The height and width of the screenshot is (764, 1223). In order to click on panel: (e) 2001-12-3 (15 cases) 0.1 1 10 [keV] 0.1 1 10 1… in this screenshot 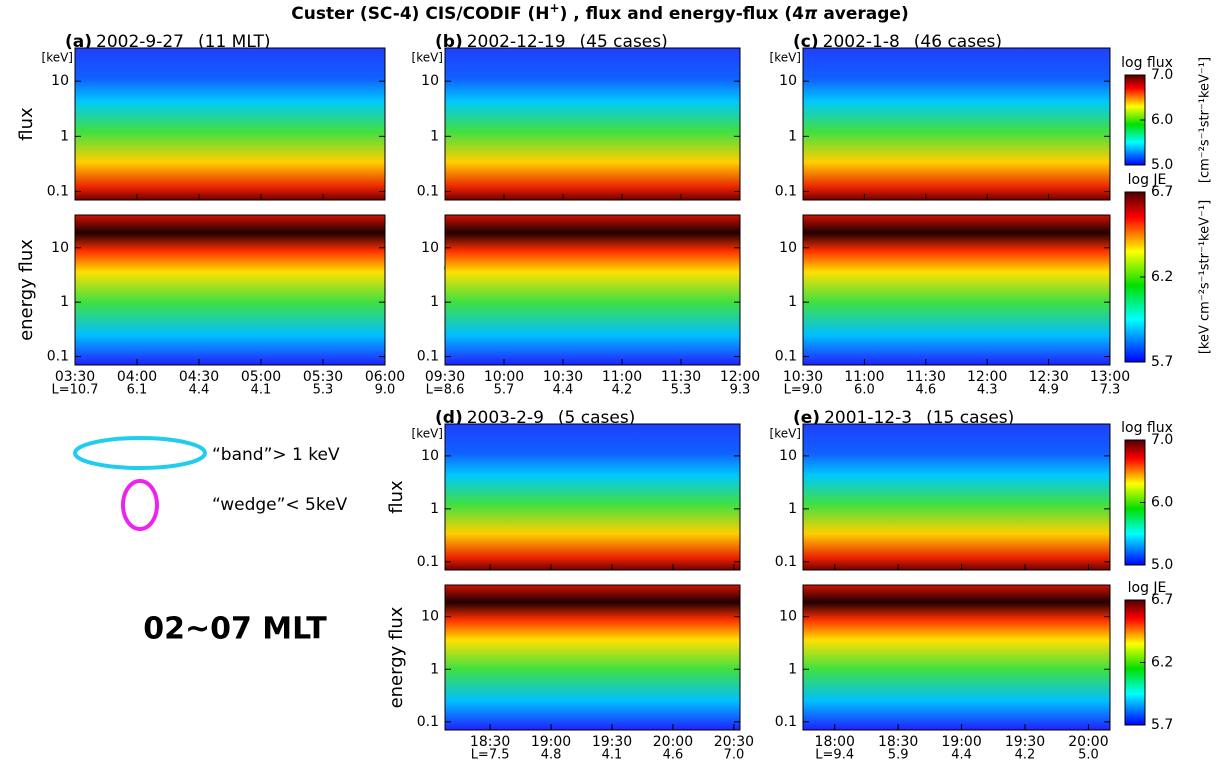, I will do `click(940, 585)`.